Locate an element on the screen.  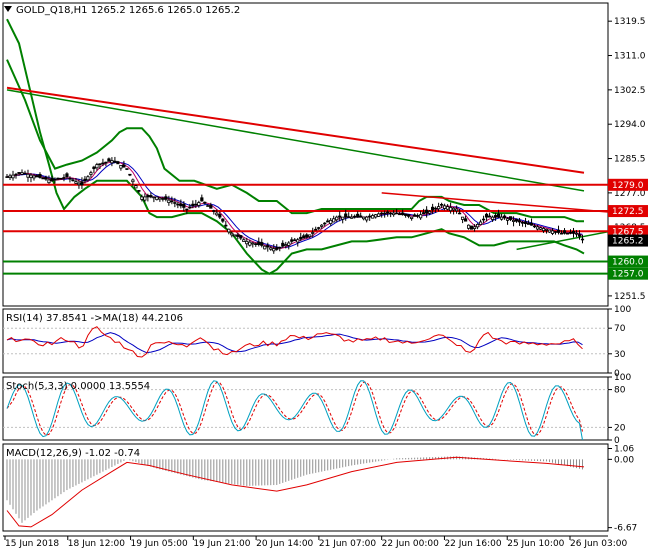
macd-panel is located at coordinates (295, 492).